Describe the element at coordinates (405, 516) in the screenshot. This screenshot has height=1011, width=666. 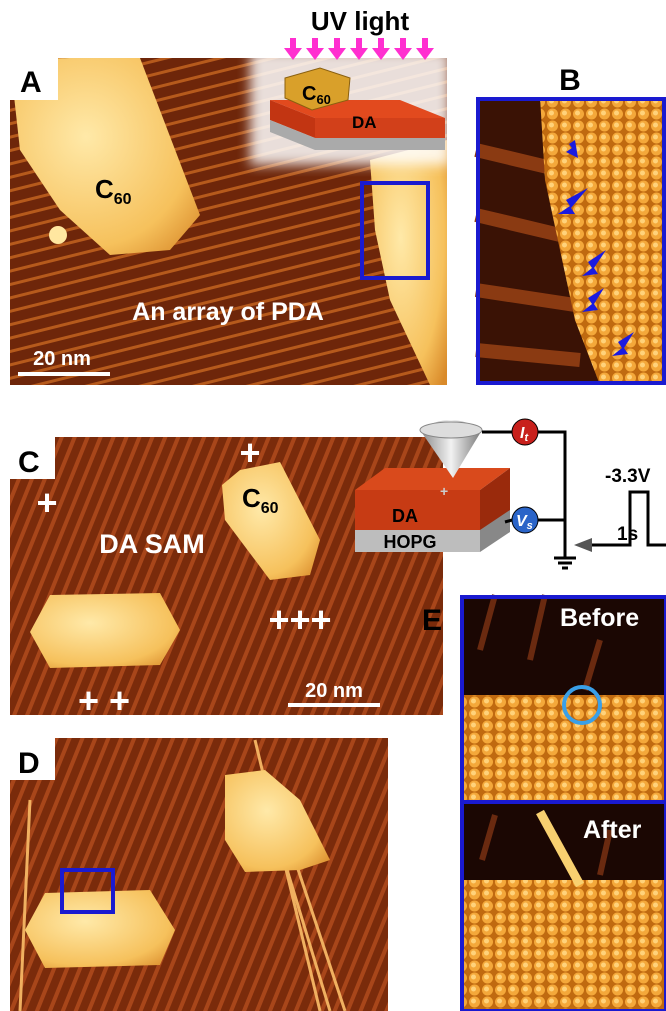
I see `layer-label: DA` at that location.